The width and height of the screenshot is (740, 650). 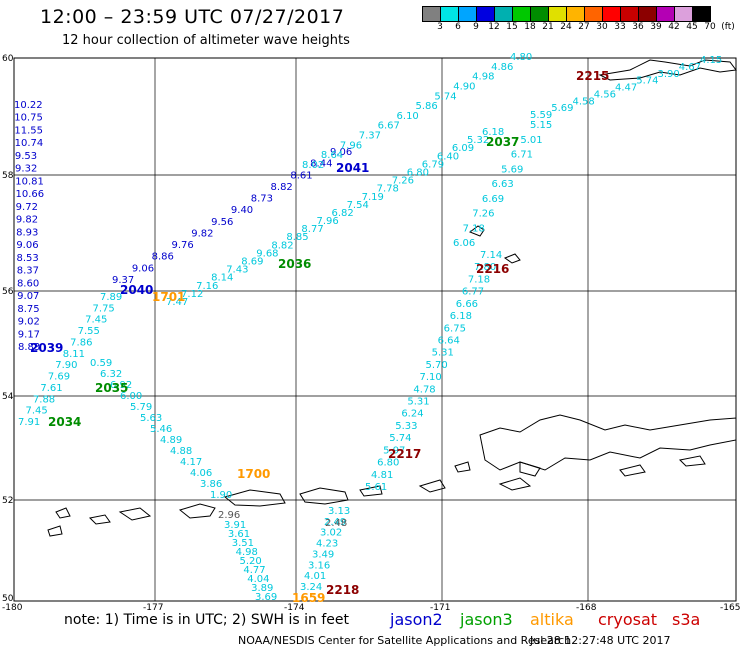 What do you see at coordinates (222, 278) in the screenshot?
I see `wave-height-value: 8.14` at bounding box center [222, 278].